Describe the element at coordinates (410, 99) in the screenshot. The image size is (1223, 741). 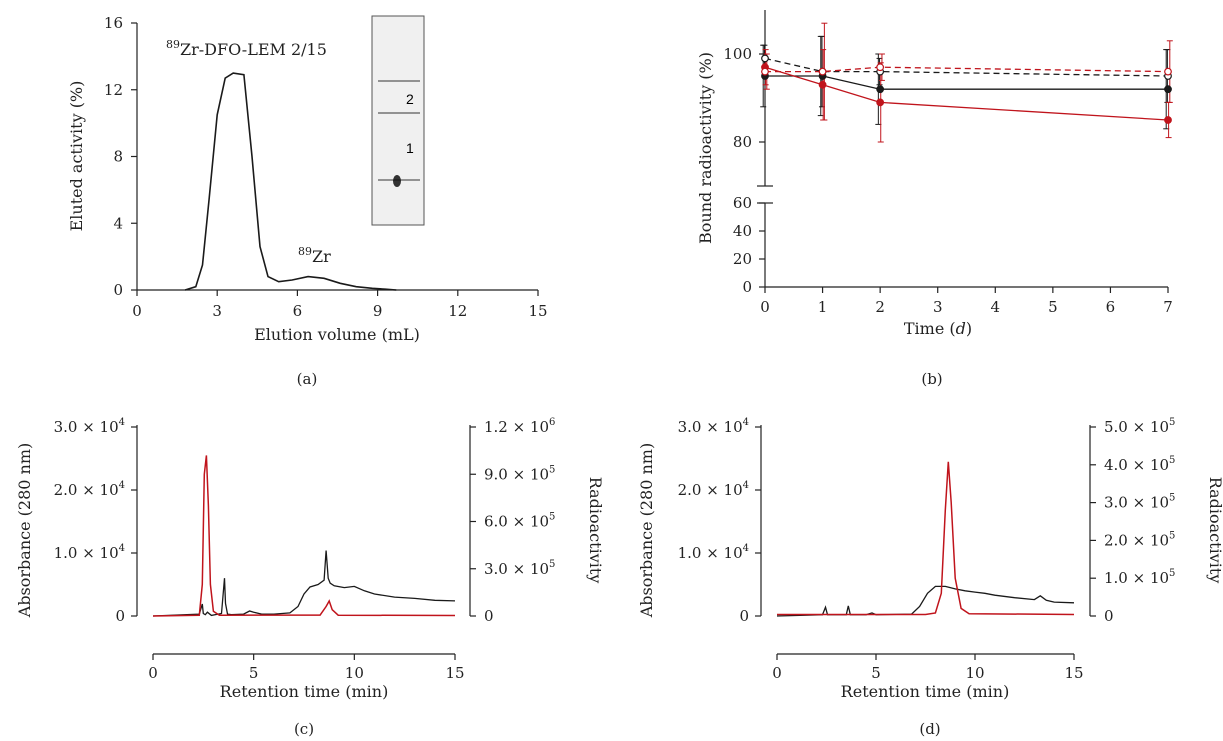
I see `tlc-zone-2-label: 2` at that location.